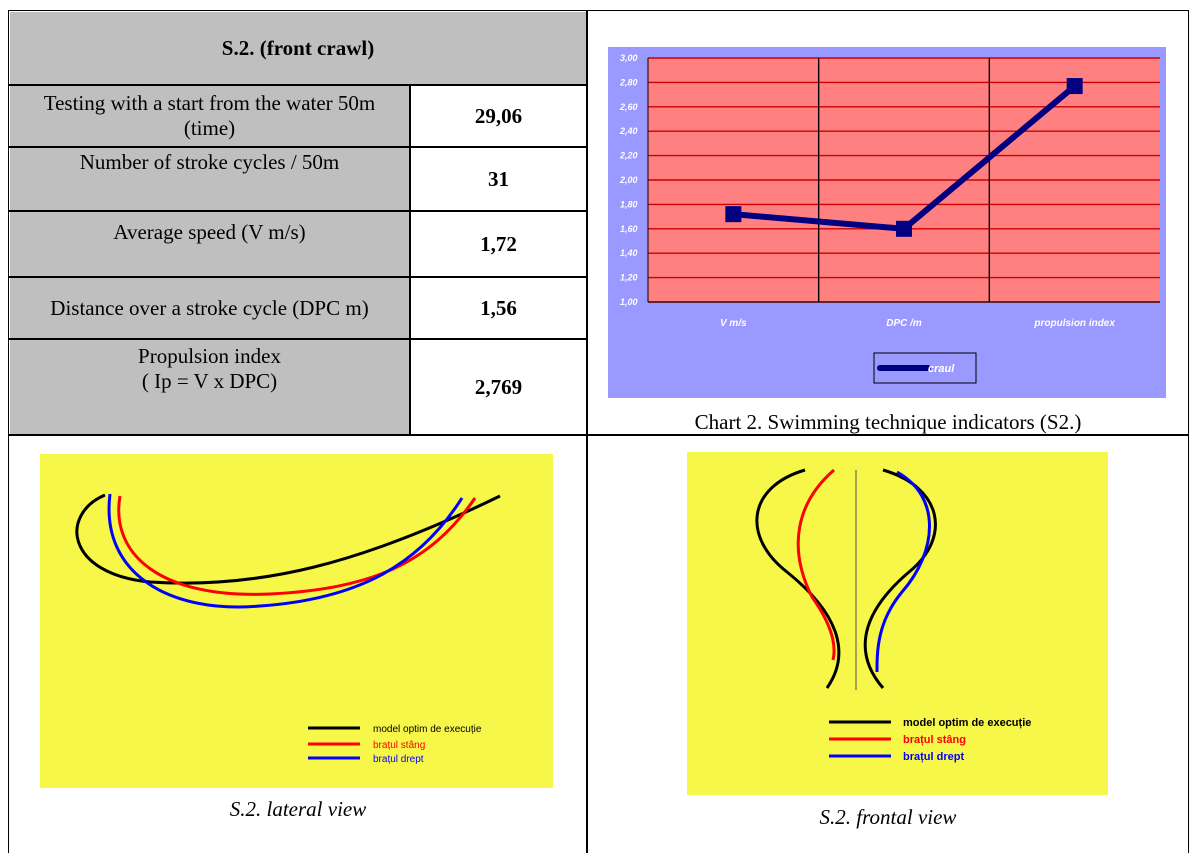 The width and height of the screenshot is (1197, 853). I want to click on row-value-text-4: 1,56, so click(498, 307).